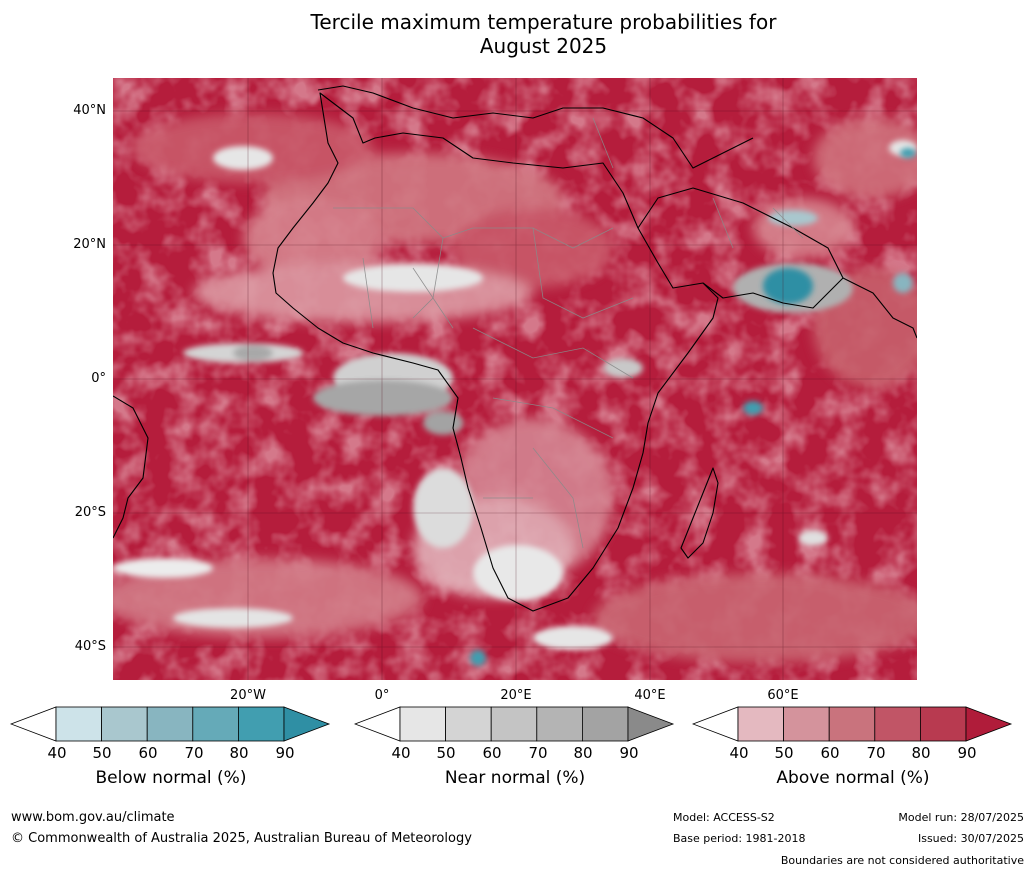  Describe the element at coordinates (650, 695) in the screenshot. I see `lon-label-40e: 40°E` at that location.